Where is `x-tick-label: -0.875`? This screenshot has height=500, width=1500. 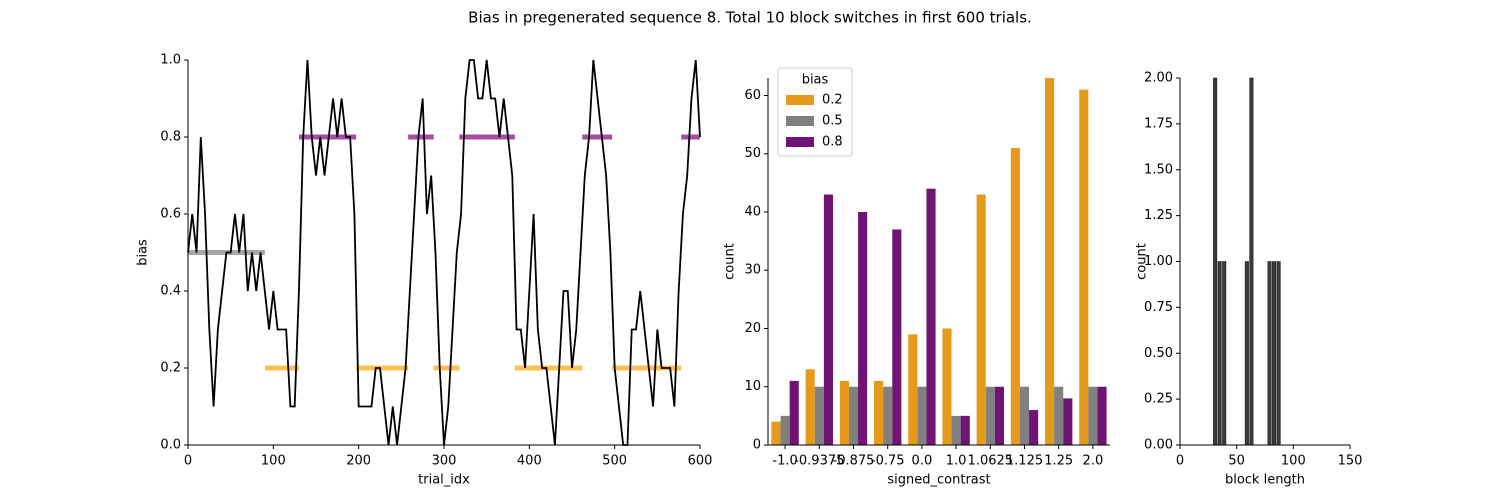 x-tick-label: -0.875 is located at coordinates (854, 461).